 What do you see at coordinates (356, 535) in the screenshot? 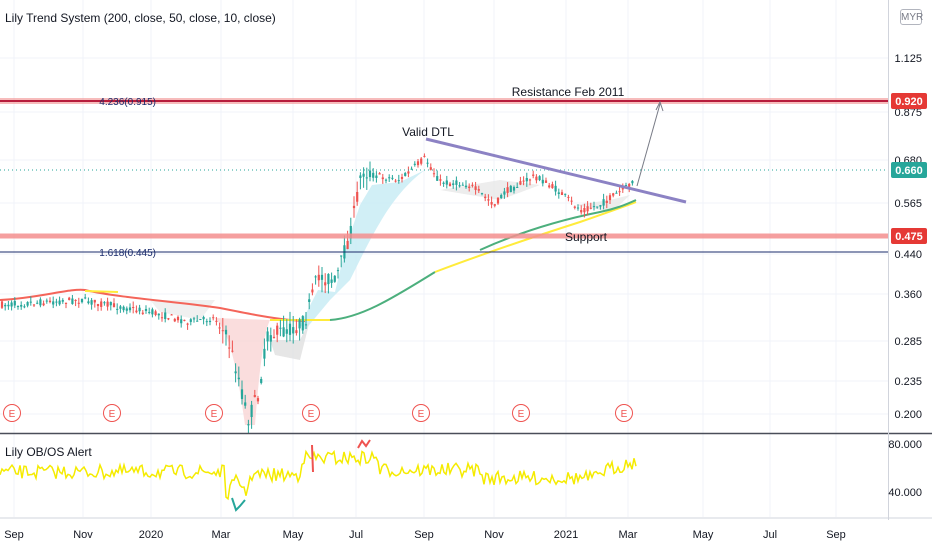
I see `time-tick-label: Jul` at bounding box center [356, 535].